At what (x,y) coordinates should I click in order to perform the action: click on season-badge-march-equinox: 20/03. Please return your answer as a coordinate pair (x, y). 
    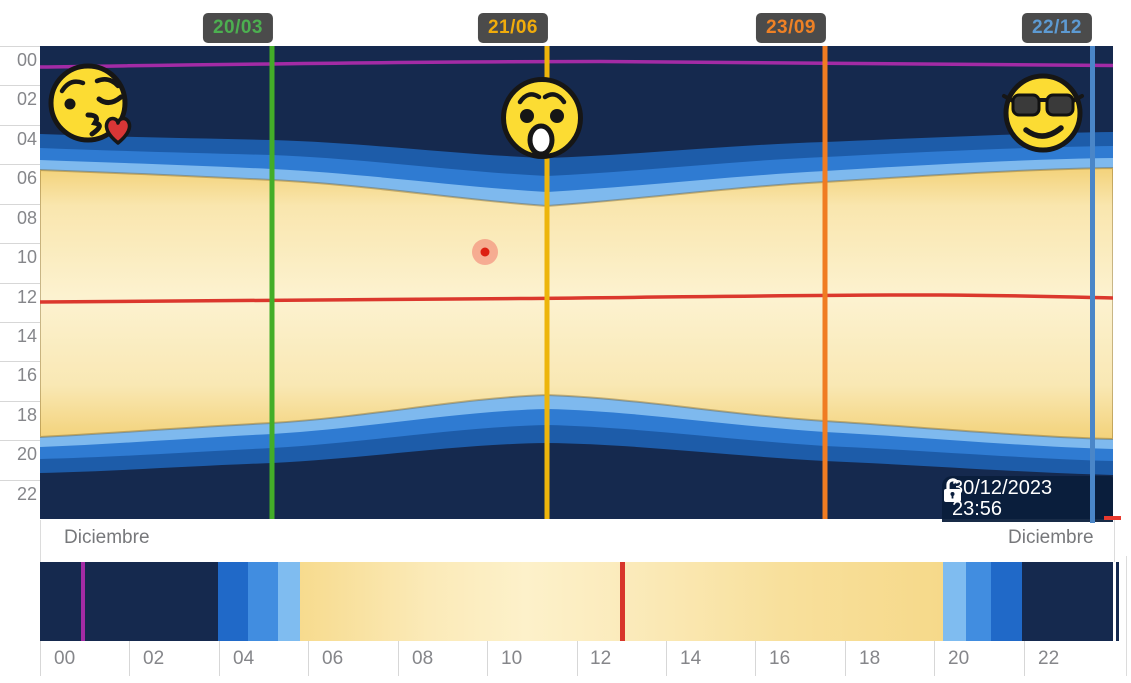
    Looking at the image, I should click on (237, 28).